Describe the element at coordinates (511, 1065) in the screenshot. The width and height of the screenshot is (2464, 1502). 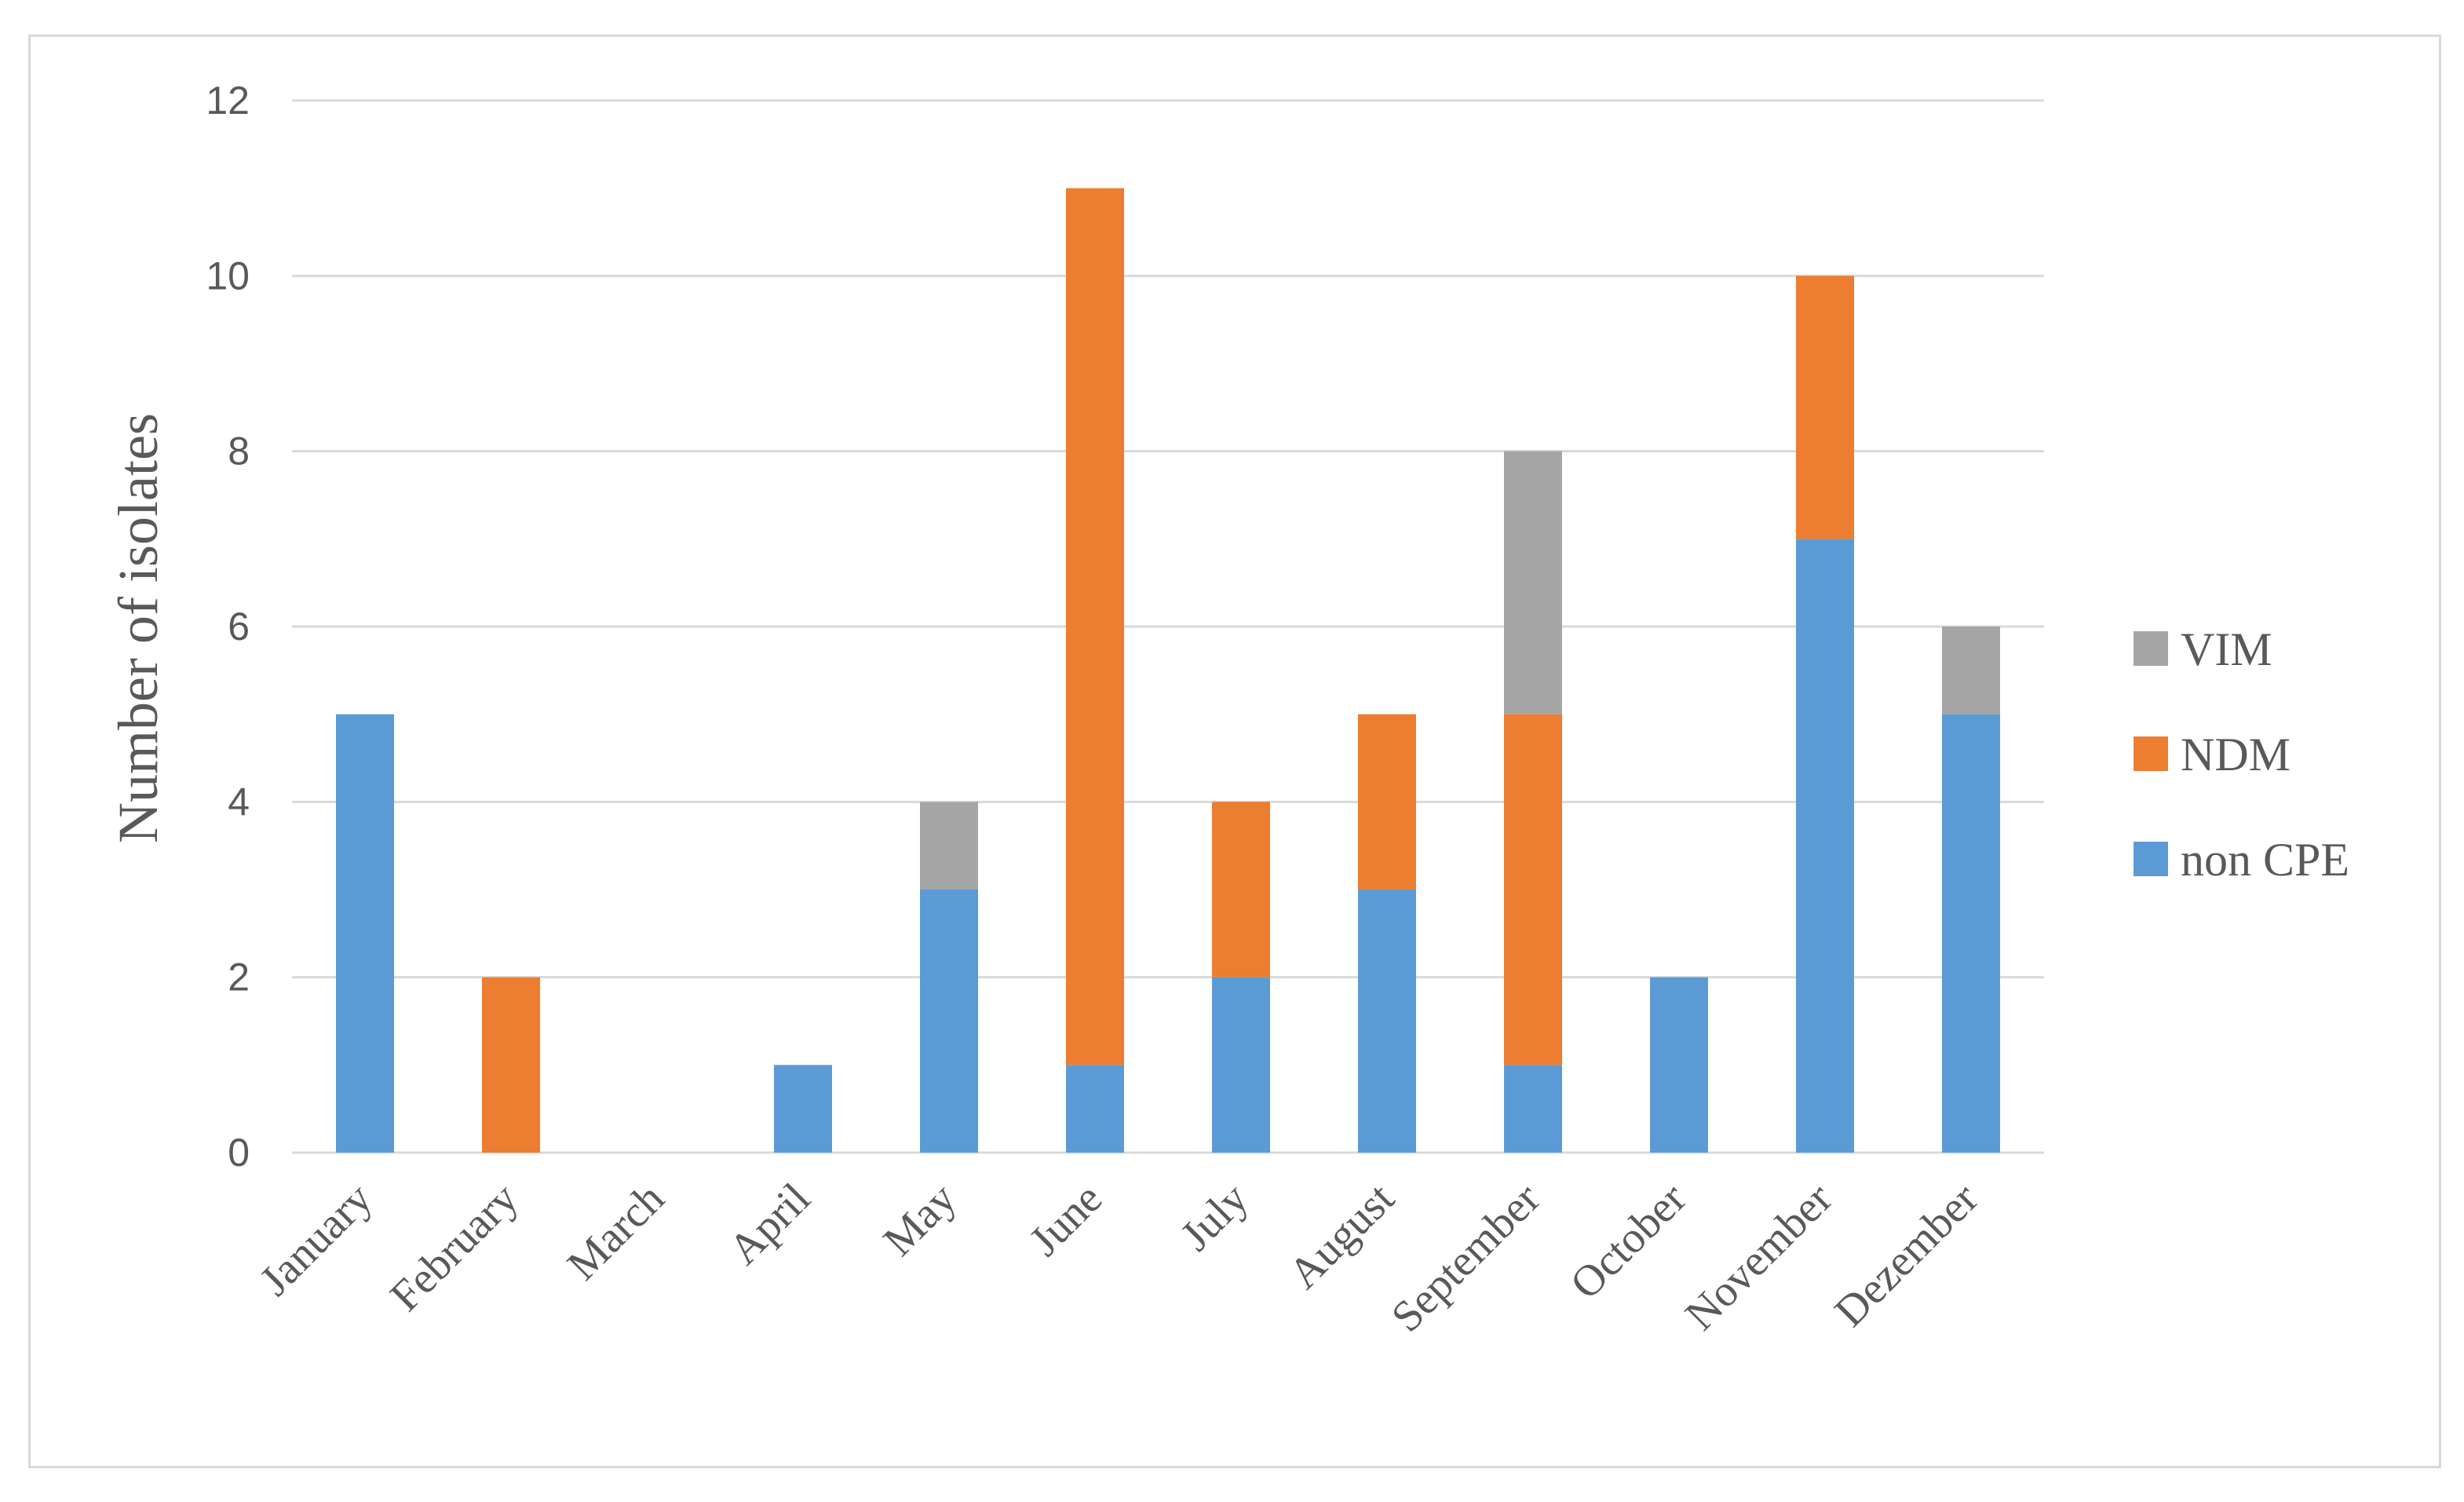
I see `bar-ndm-february` at that location.